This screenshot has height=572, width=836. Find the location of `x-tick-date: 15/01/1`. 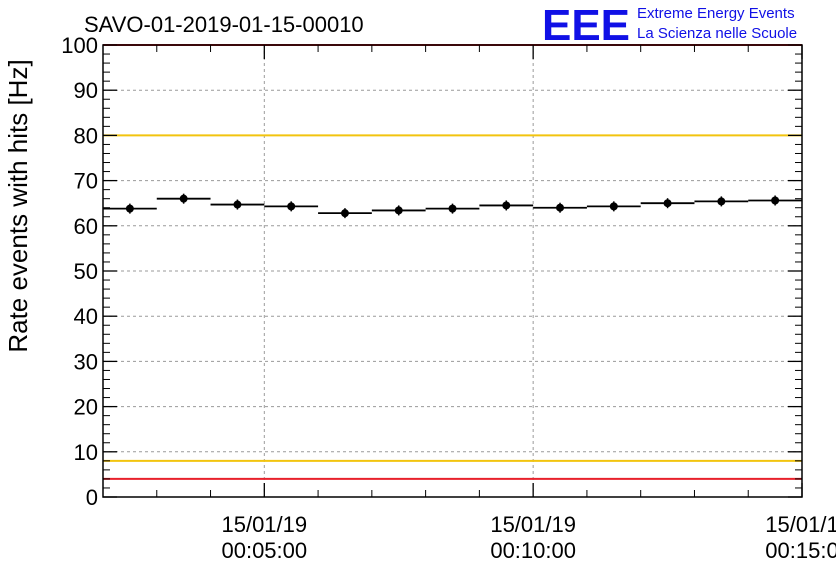

x-tick-date: 15/01/1 is located at coordinates (800, 524).